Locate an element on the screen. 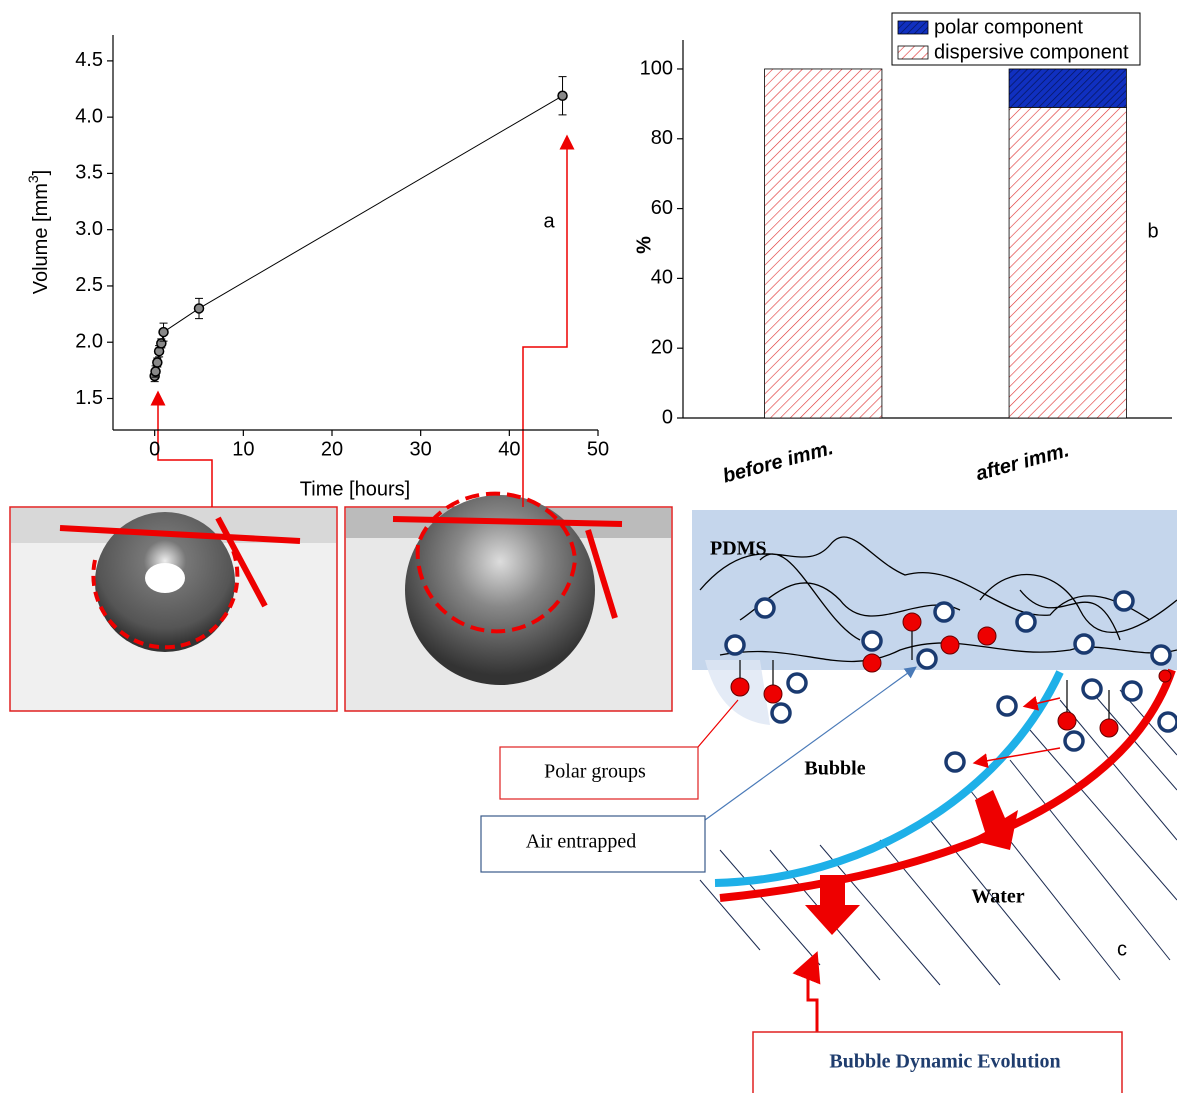 This screenshot has height=1093, width=1177. y-tick-label: 20 is located at coordinates (662, 347).